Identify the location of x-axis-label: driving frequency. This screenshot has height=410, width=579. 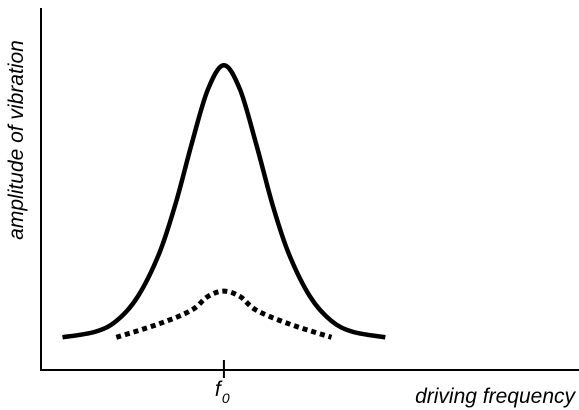
(495, 396).